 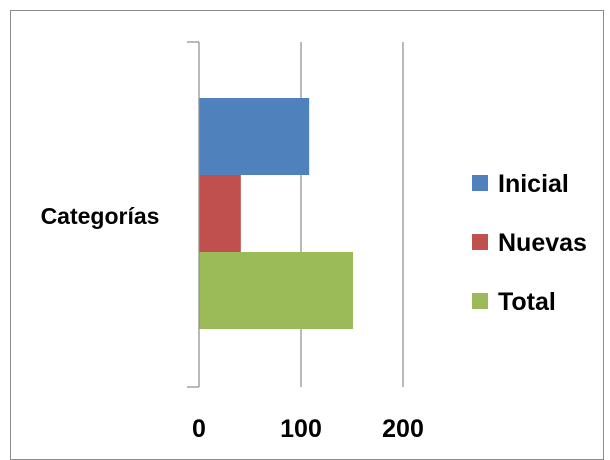 I want to click on bar-nuevas, so click(x=220, y=213).